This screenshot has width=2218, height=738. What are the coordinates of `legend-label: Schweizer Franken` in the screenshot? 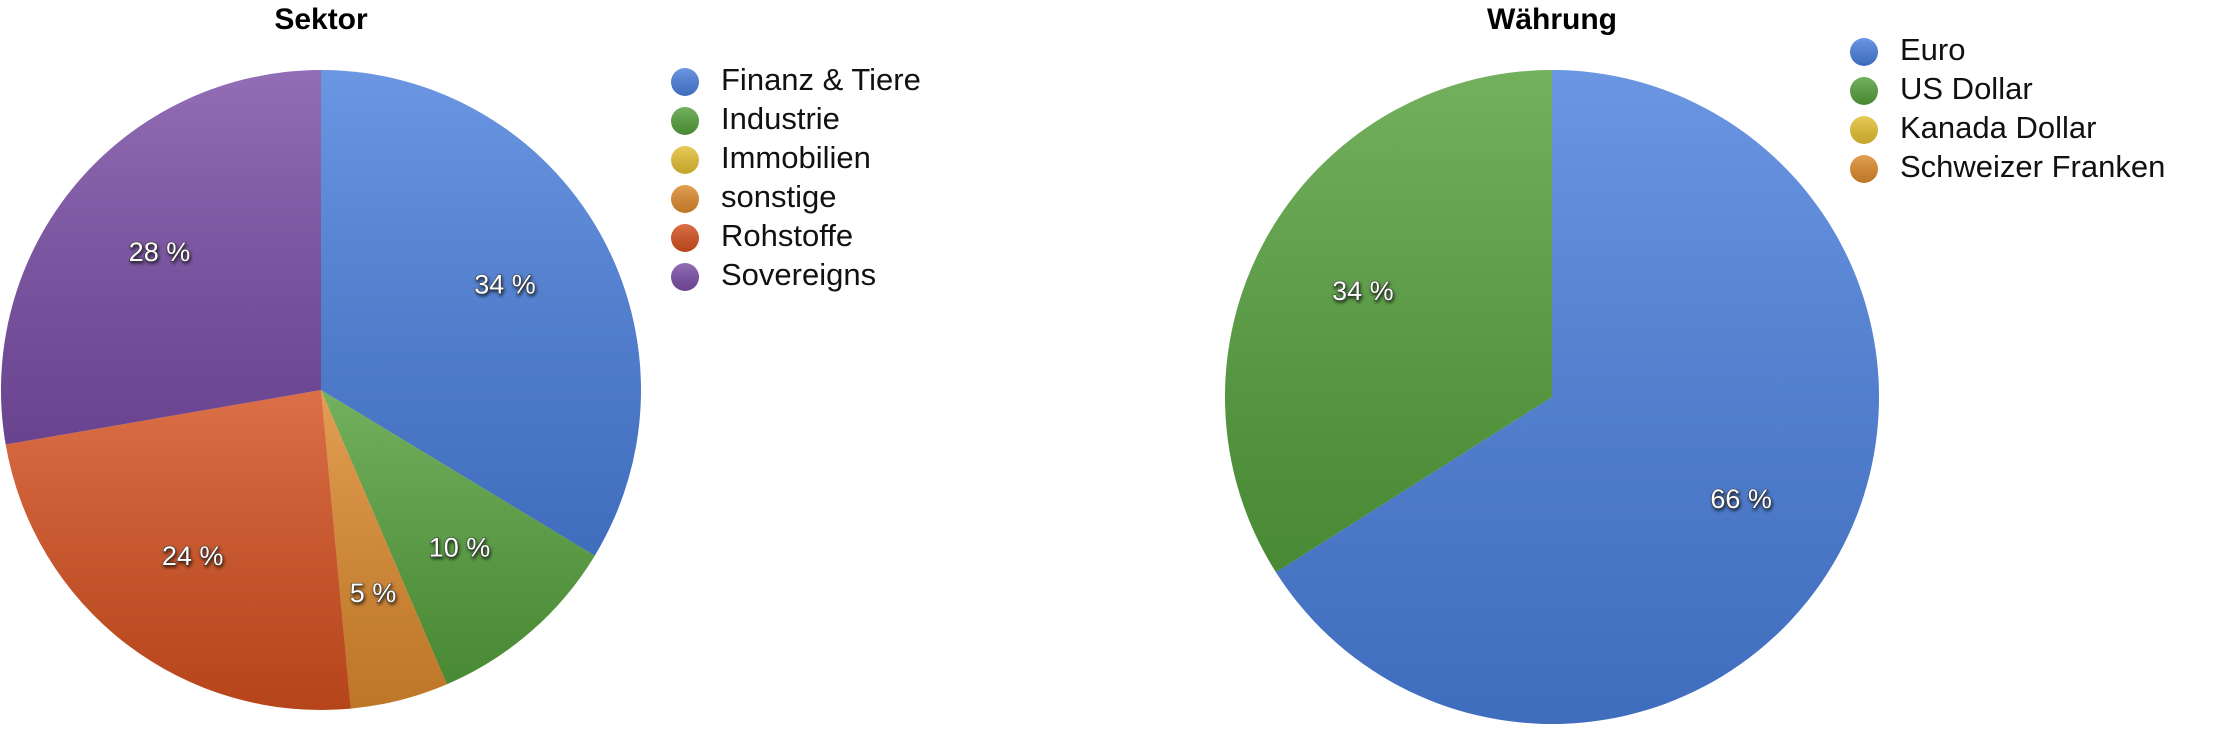 It's located at (2032, 166).